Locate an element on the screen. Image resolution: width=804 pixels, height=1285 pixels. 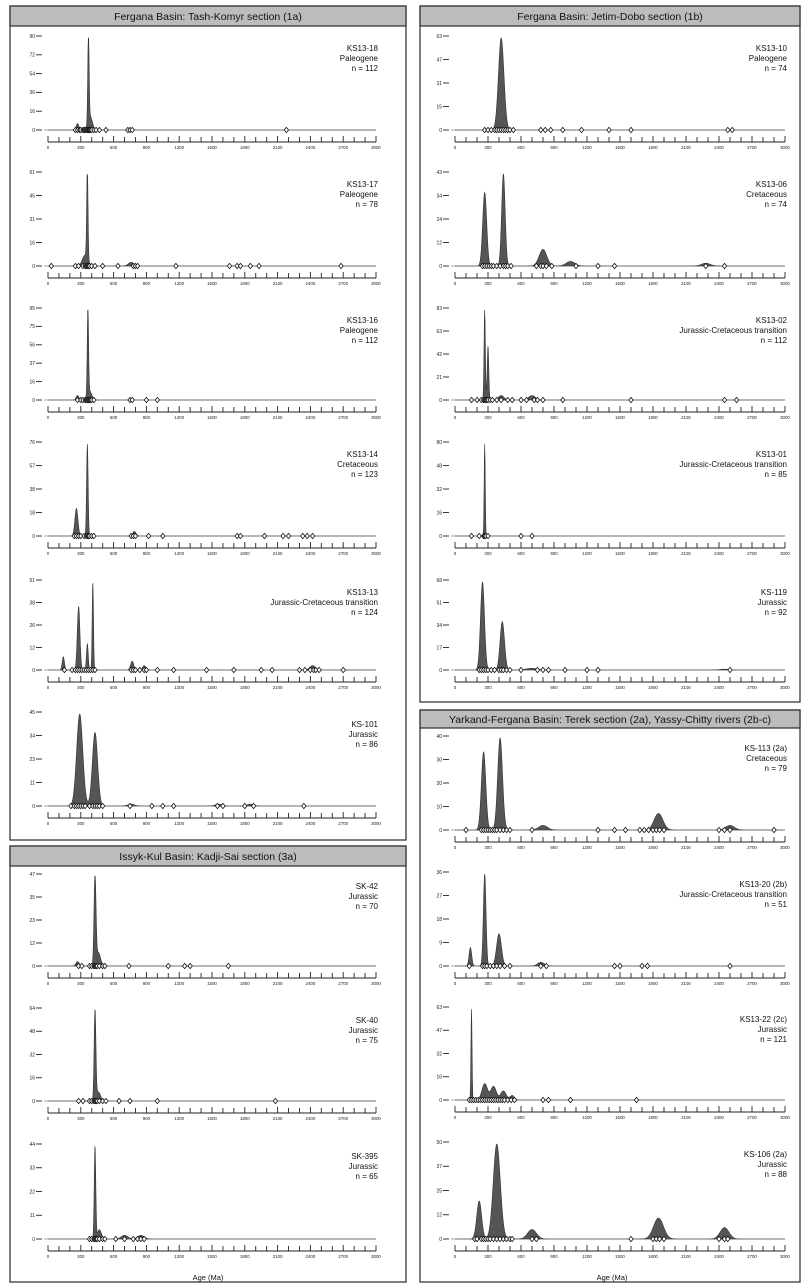
y-tick-label: 18 is located at coordinates (439, 920).